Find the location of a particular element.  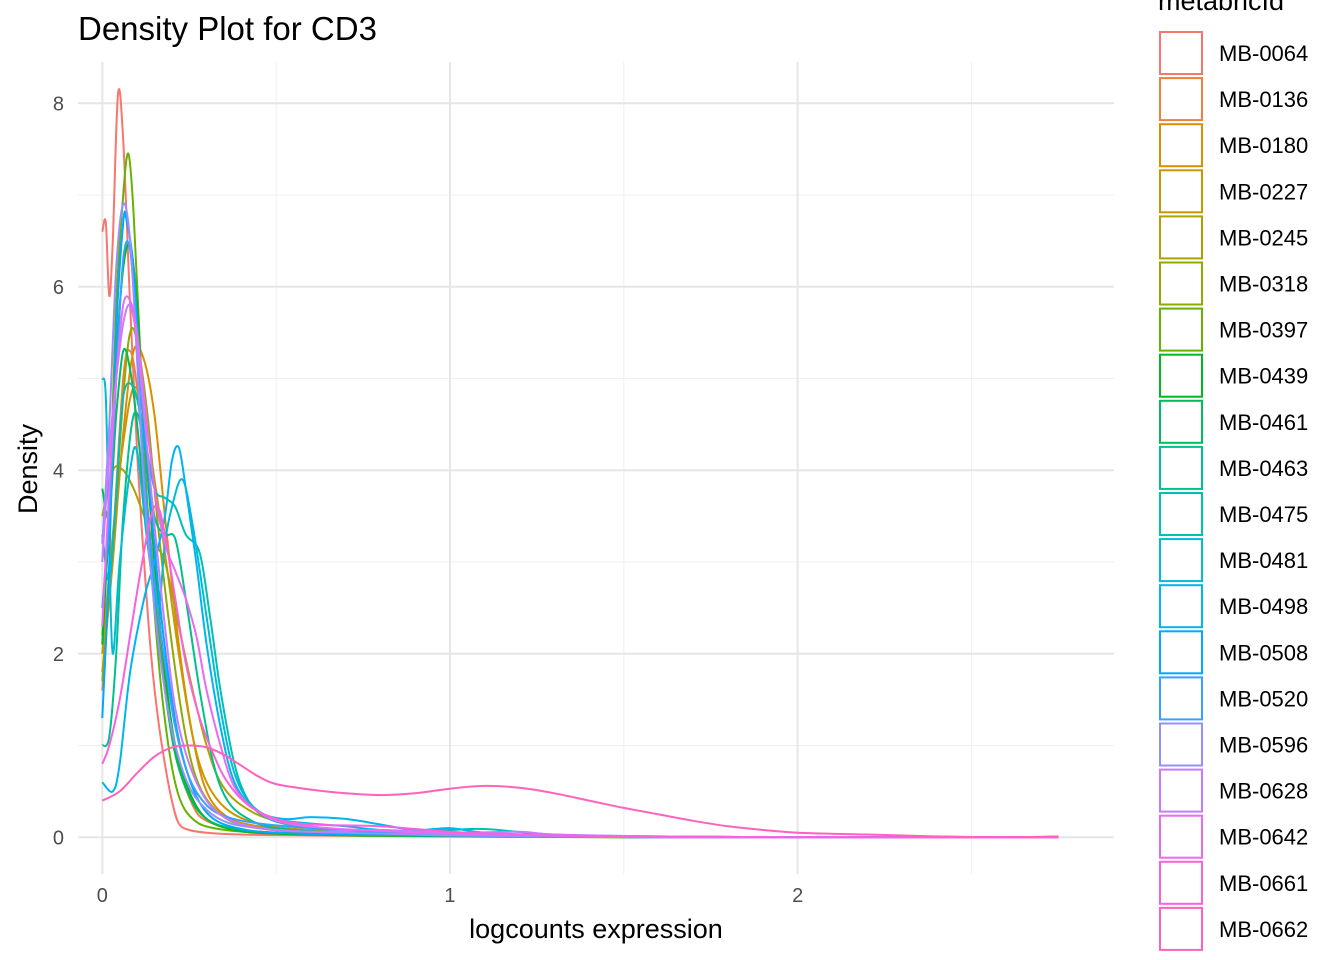

y-tick-label: 8 is located at coordinates (58, 104).